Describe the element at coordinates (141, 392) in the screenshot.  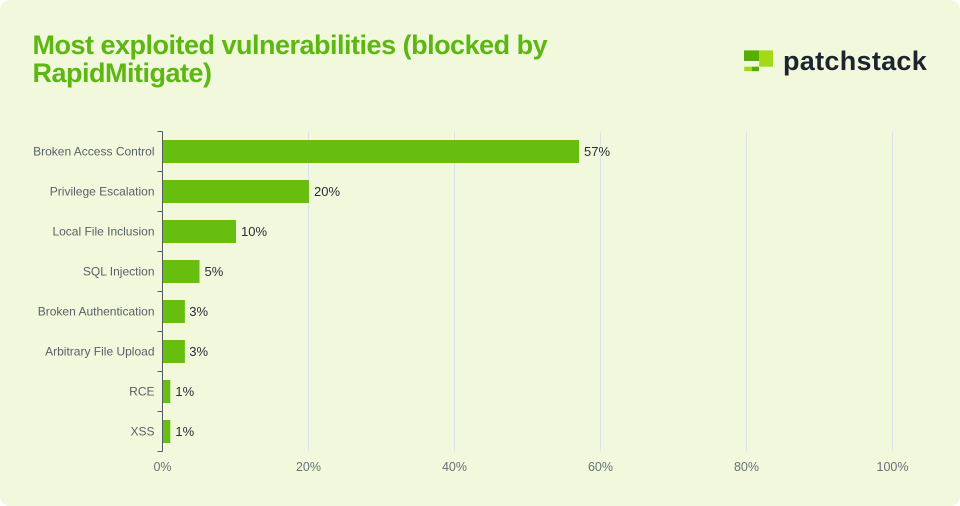
I see `svg-text: RCE` at that location.